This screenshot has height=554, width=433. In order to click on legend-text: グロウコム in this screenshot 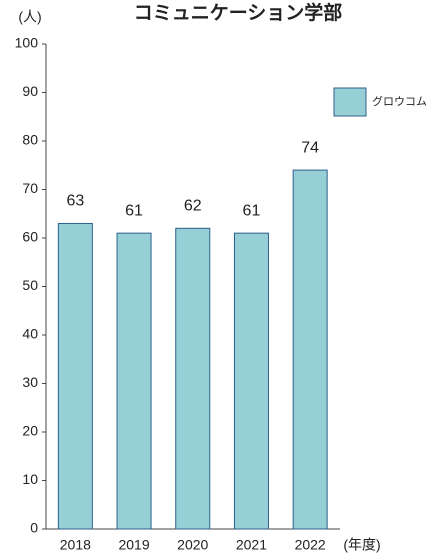, I will do `click(399, 101)`.